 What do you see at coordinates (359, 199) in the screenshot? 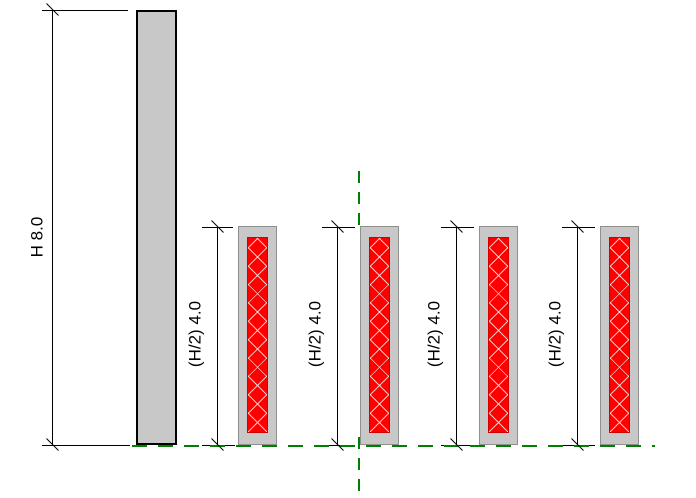
I see `vertical-reference-plane-upper` at bounding box center [359, 199].